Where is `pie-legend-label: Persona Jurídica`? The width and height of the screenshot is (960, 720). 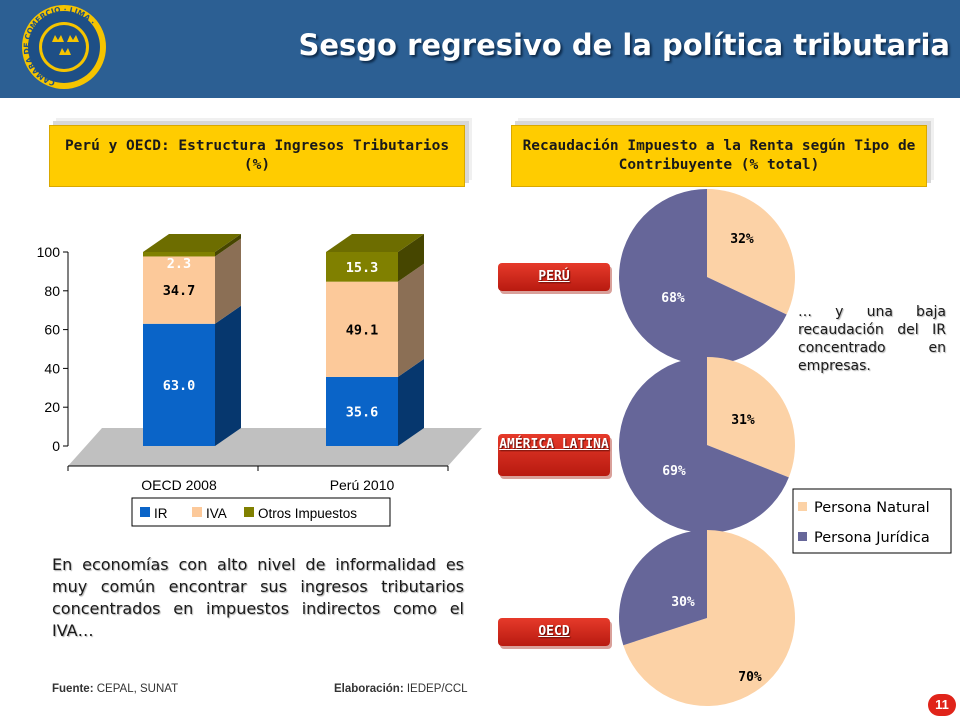 pie-legend-label: Persona Jurídica is located at coordinates (872, 538).